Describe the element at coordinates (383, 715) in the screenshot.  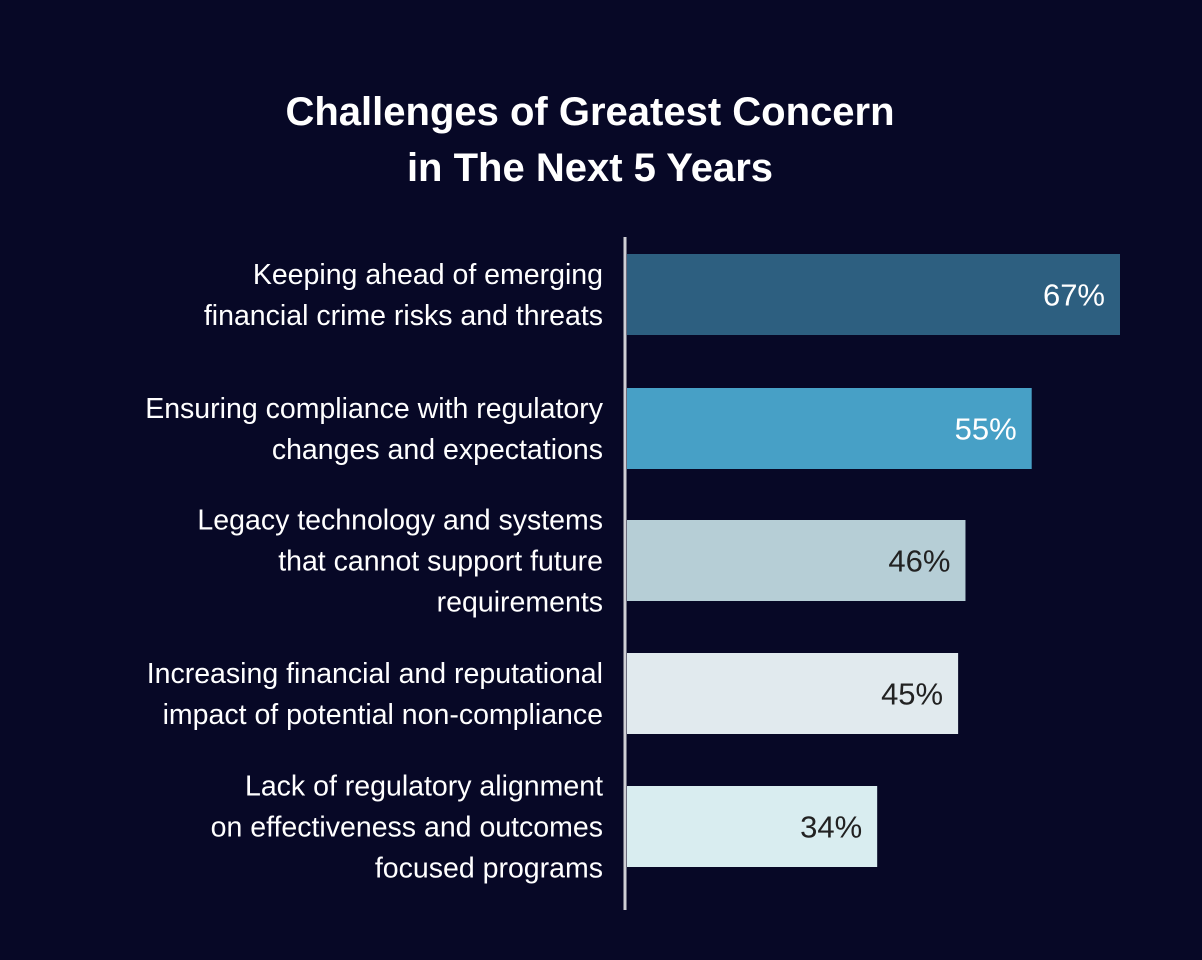
I see `category-label: impact of potential non-compliance` at that location.